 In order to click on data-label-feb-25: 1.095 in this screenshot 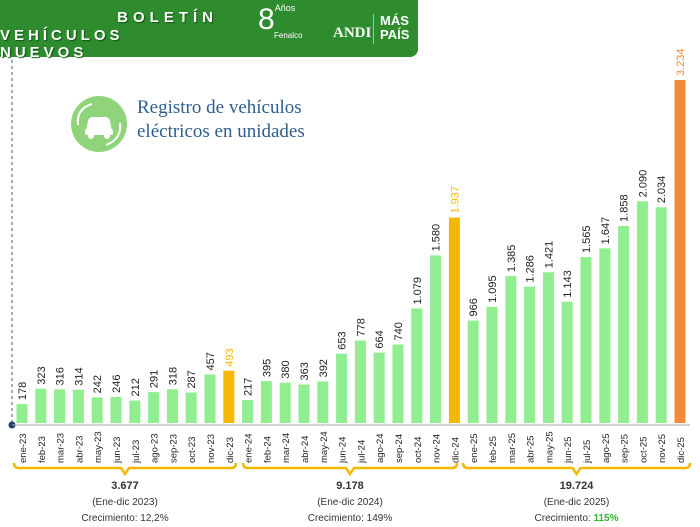, I will do `click(493, 289)`.